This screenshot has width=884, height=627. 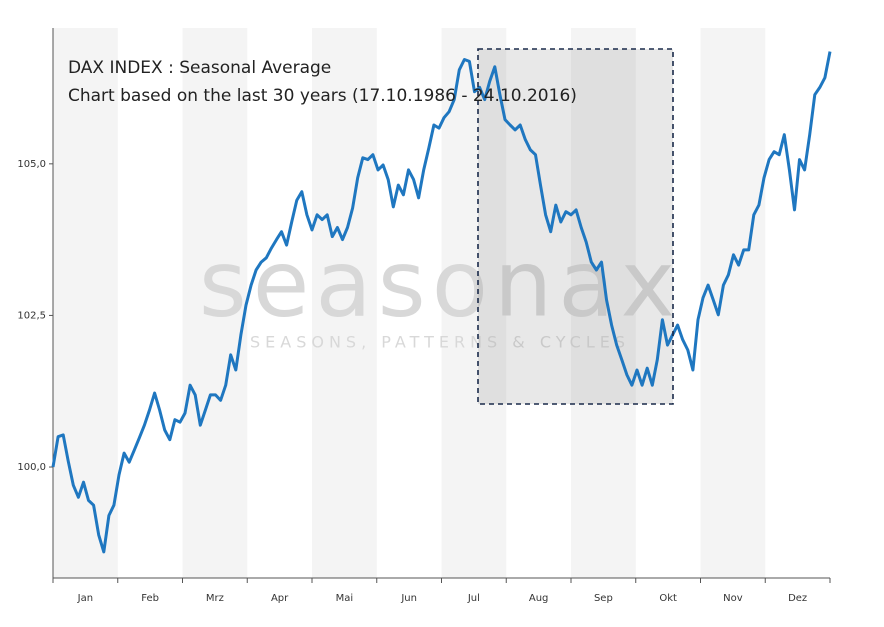 I want to click on x-tick-label: Nov, so click(x=733, y=598).